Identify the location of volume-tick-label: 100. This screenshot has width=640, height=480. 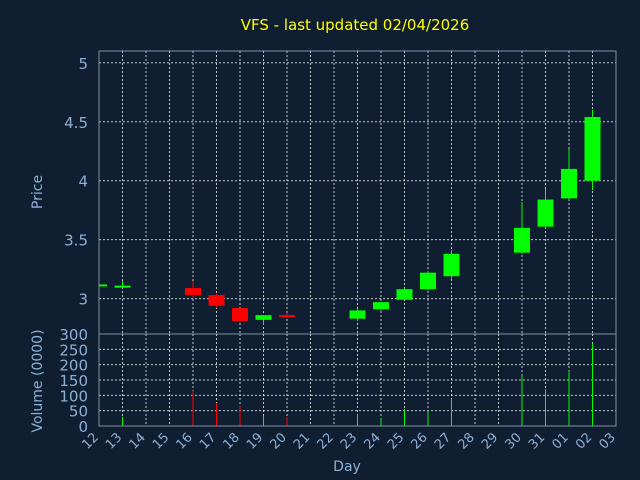
(73, 396).